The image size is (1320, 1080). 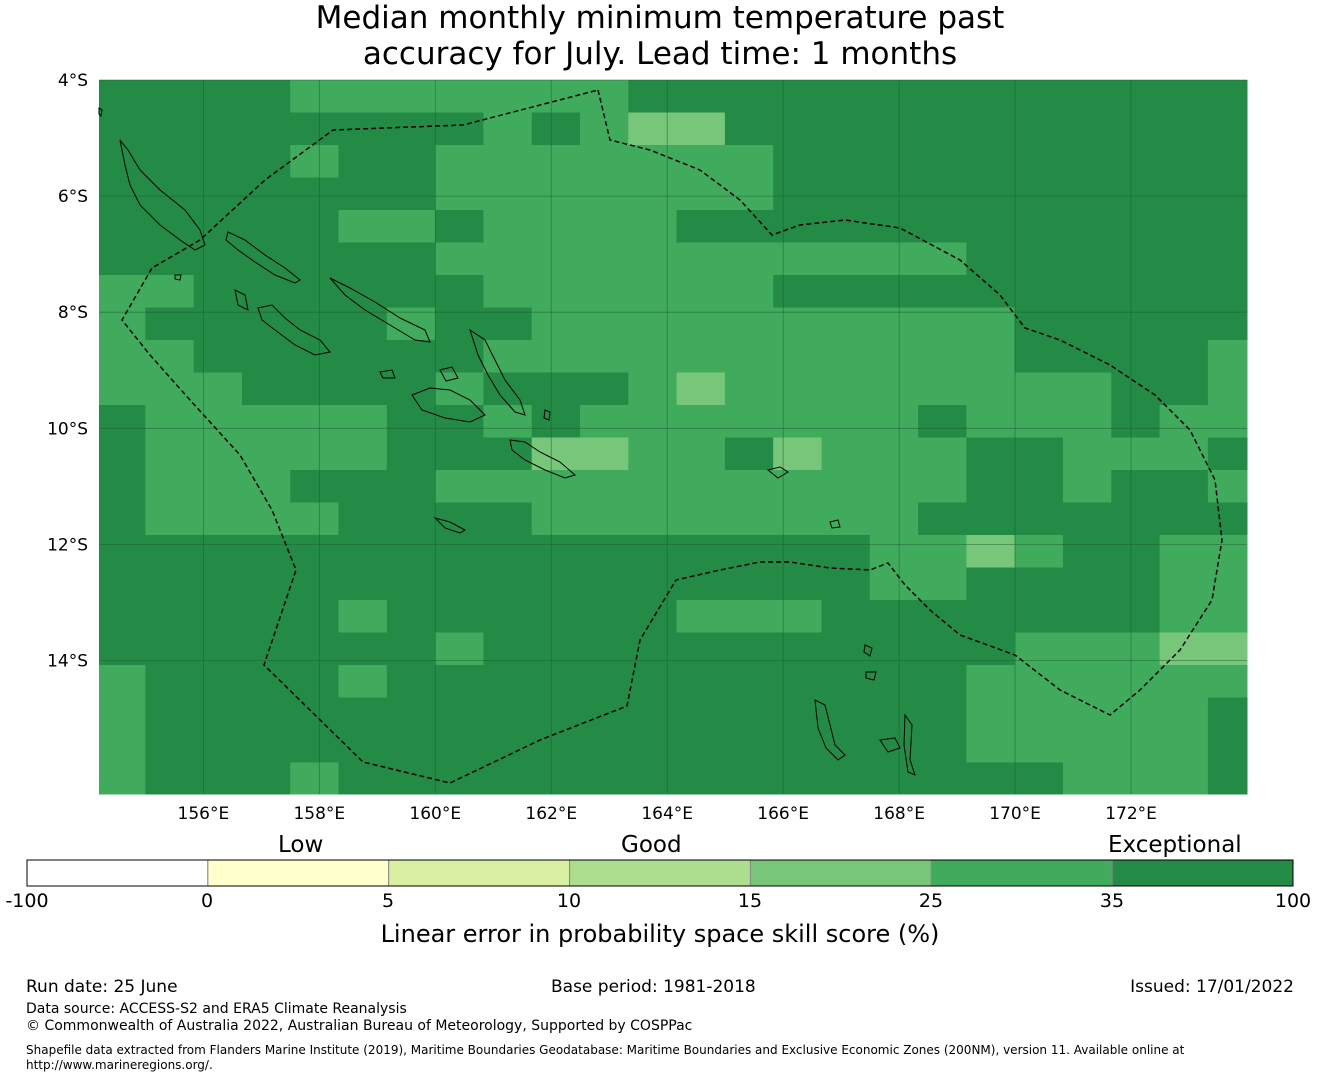 What do you see at coordinates (1212, 987) in the screenshot?
I see `issued-date: Issued: 17/01/2022` at bounding box center [1212, 987].